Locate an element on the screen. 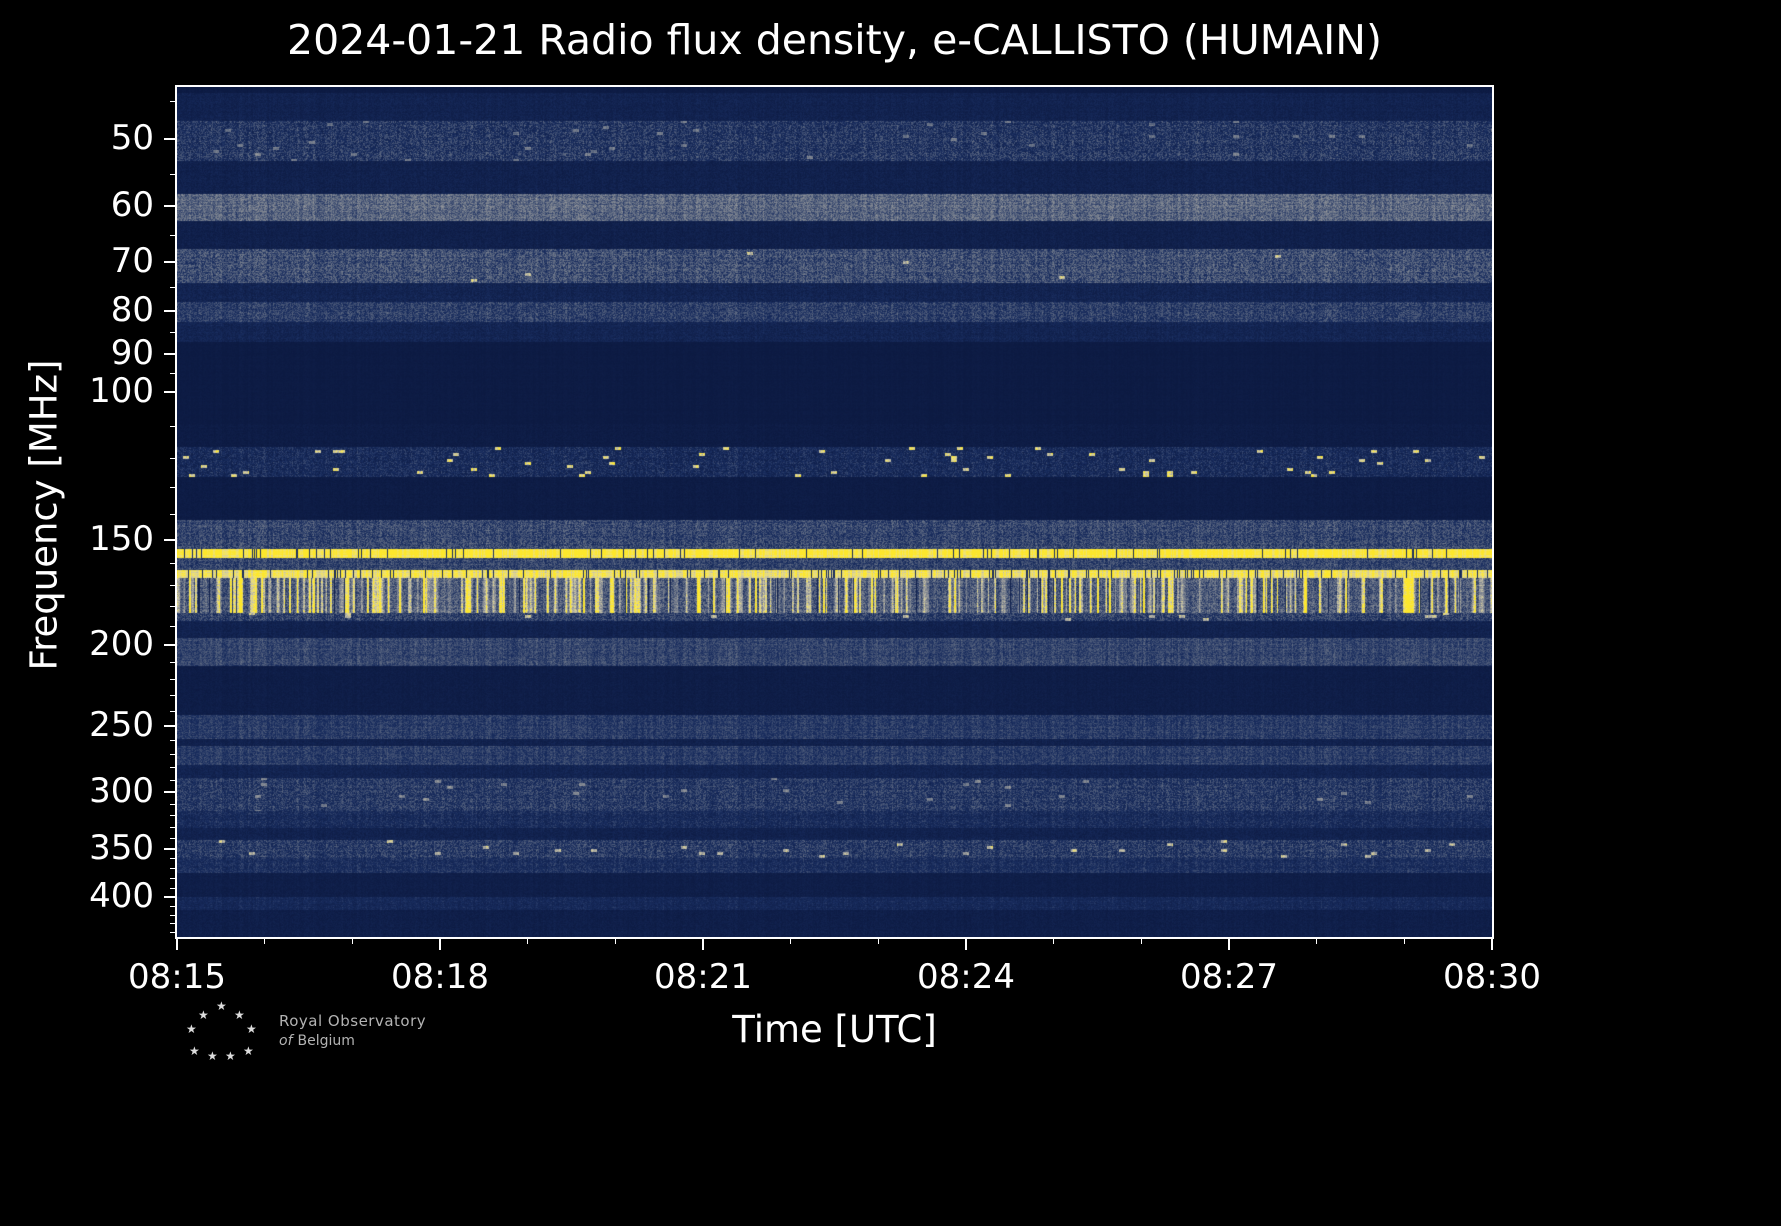  x-tick-label: 08:18 is located at coordinates (440, 977).